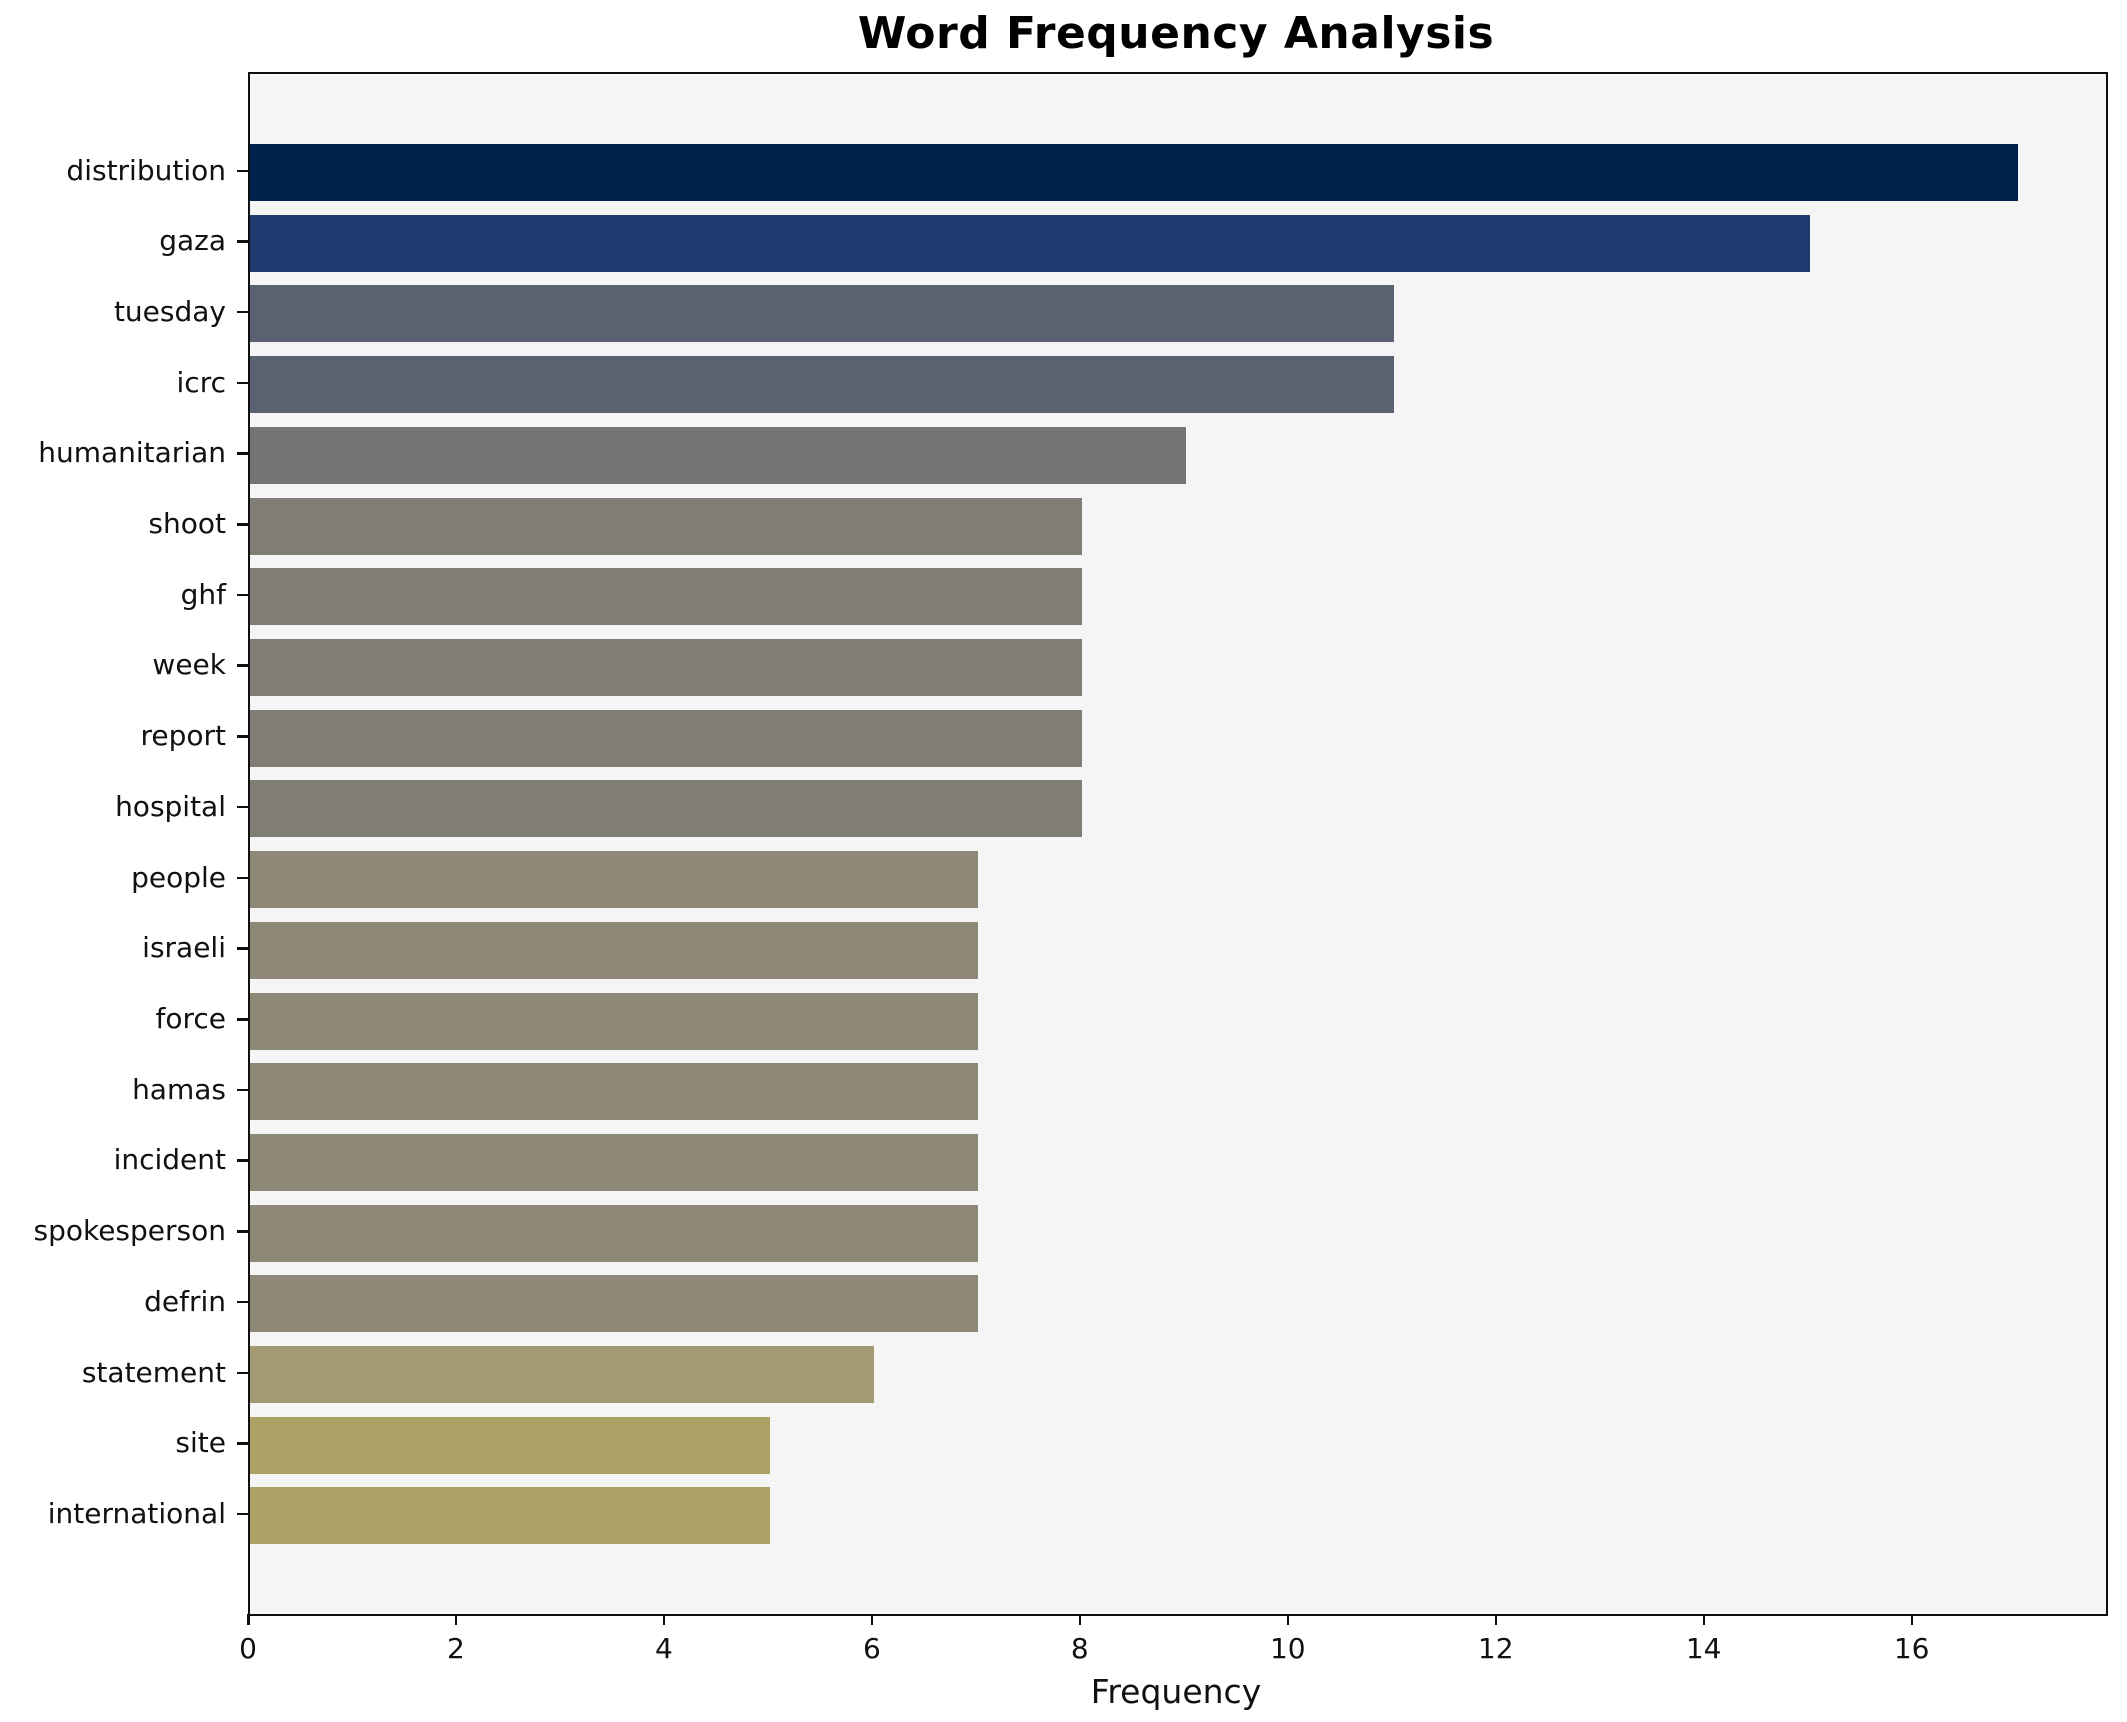  What do you see at coordinates (242, 1302) in the screenshot?
I see `y-tick-mark-defrin` at bounding box center [242, 1302].